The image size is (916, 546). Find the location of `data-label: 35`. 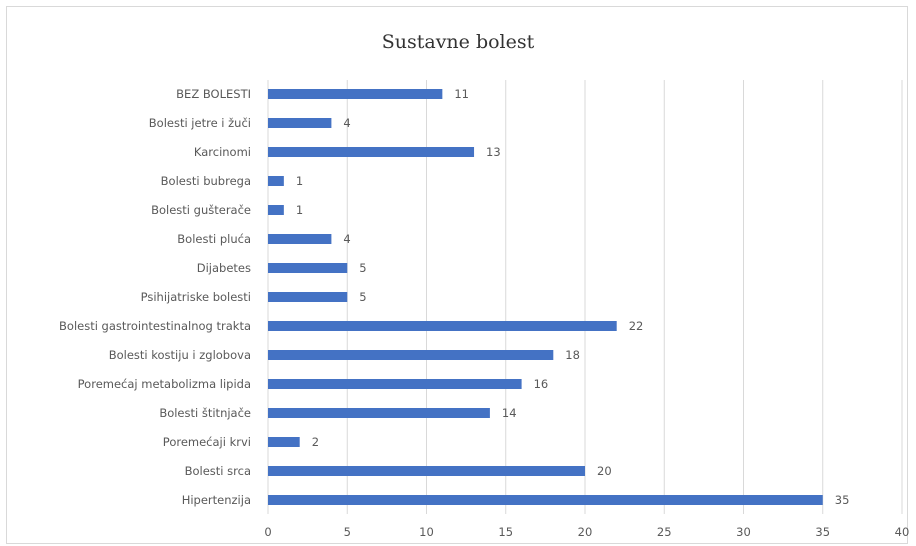

data-label: 35 is located at coordinates (842, 500).